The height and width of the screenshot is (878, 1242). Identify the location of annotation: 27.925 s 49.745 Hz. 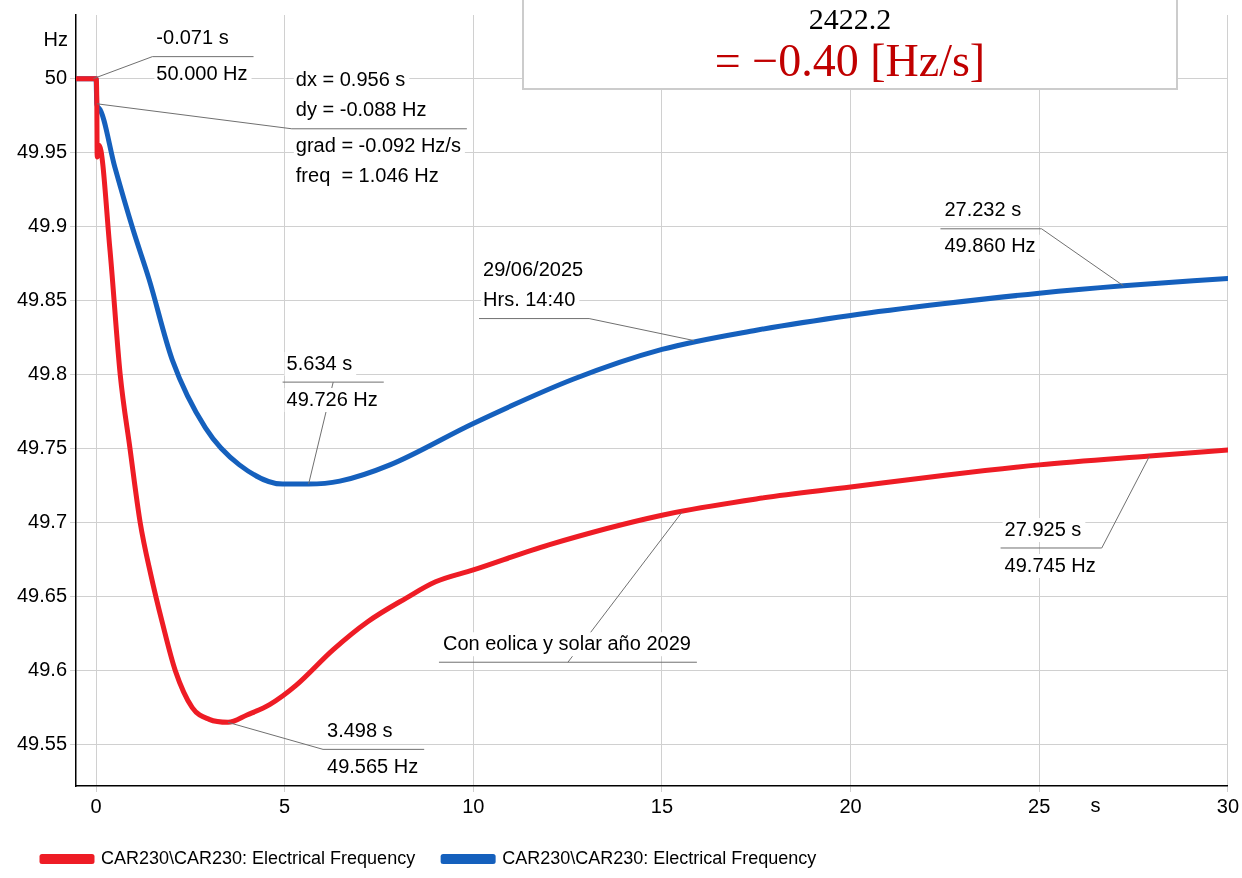
(1050, 546).